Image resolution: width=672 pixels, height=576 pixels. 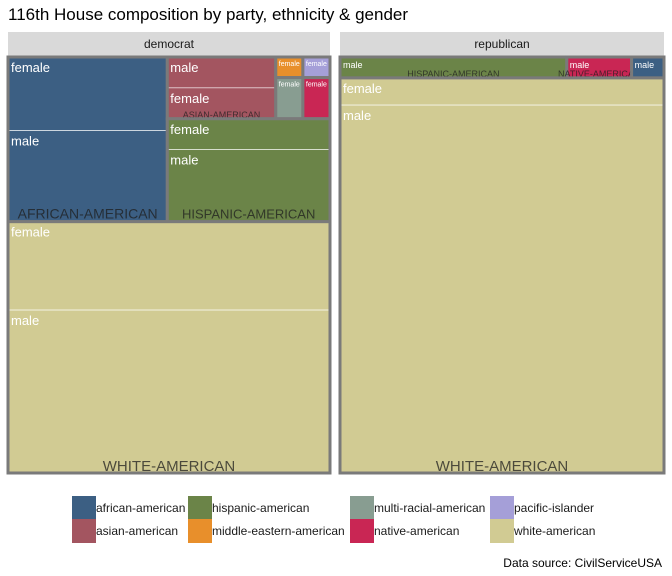 What do you see at coordinates (248, 214) in the screenshot?
I see `group-label-p0-g1: HISPANIC-AMERICAN` at bounding box center [248, 214].